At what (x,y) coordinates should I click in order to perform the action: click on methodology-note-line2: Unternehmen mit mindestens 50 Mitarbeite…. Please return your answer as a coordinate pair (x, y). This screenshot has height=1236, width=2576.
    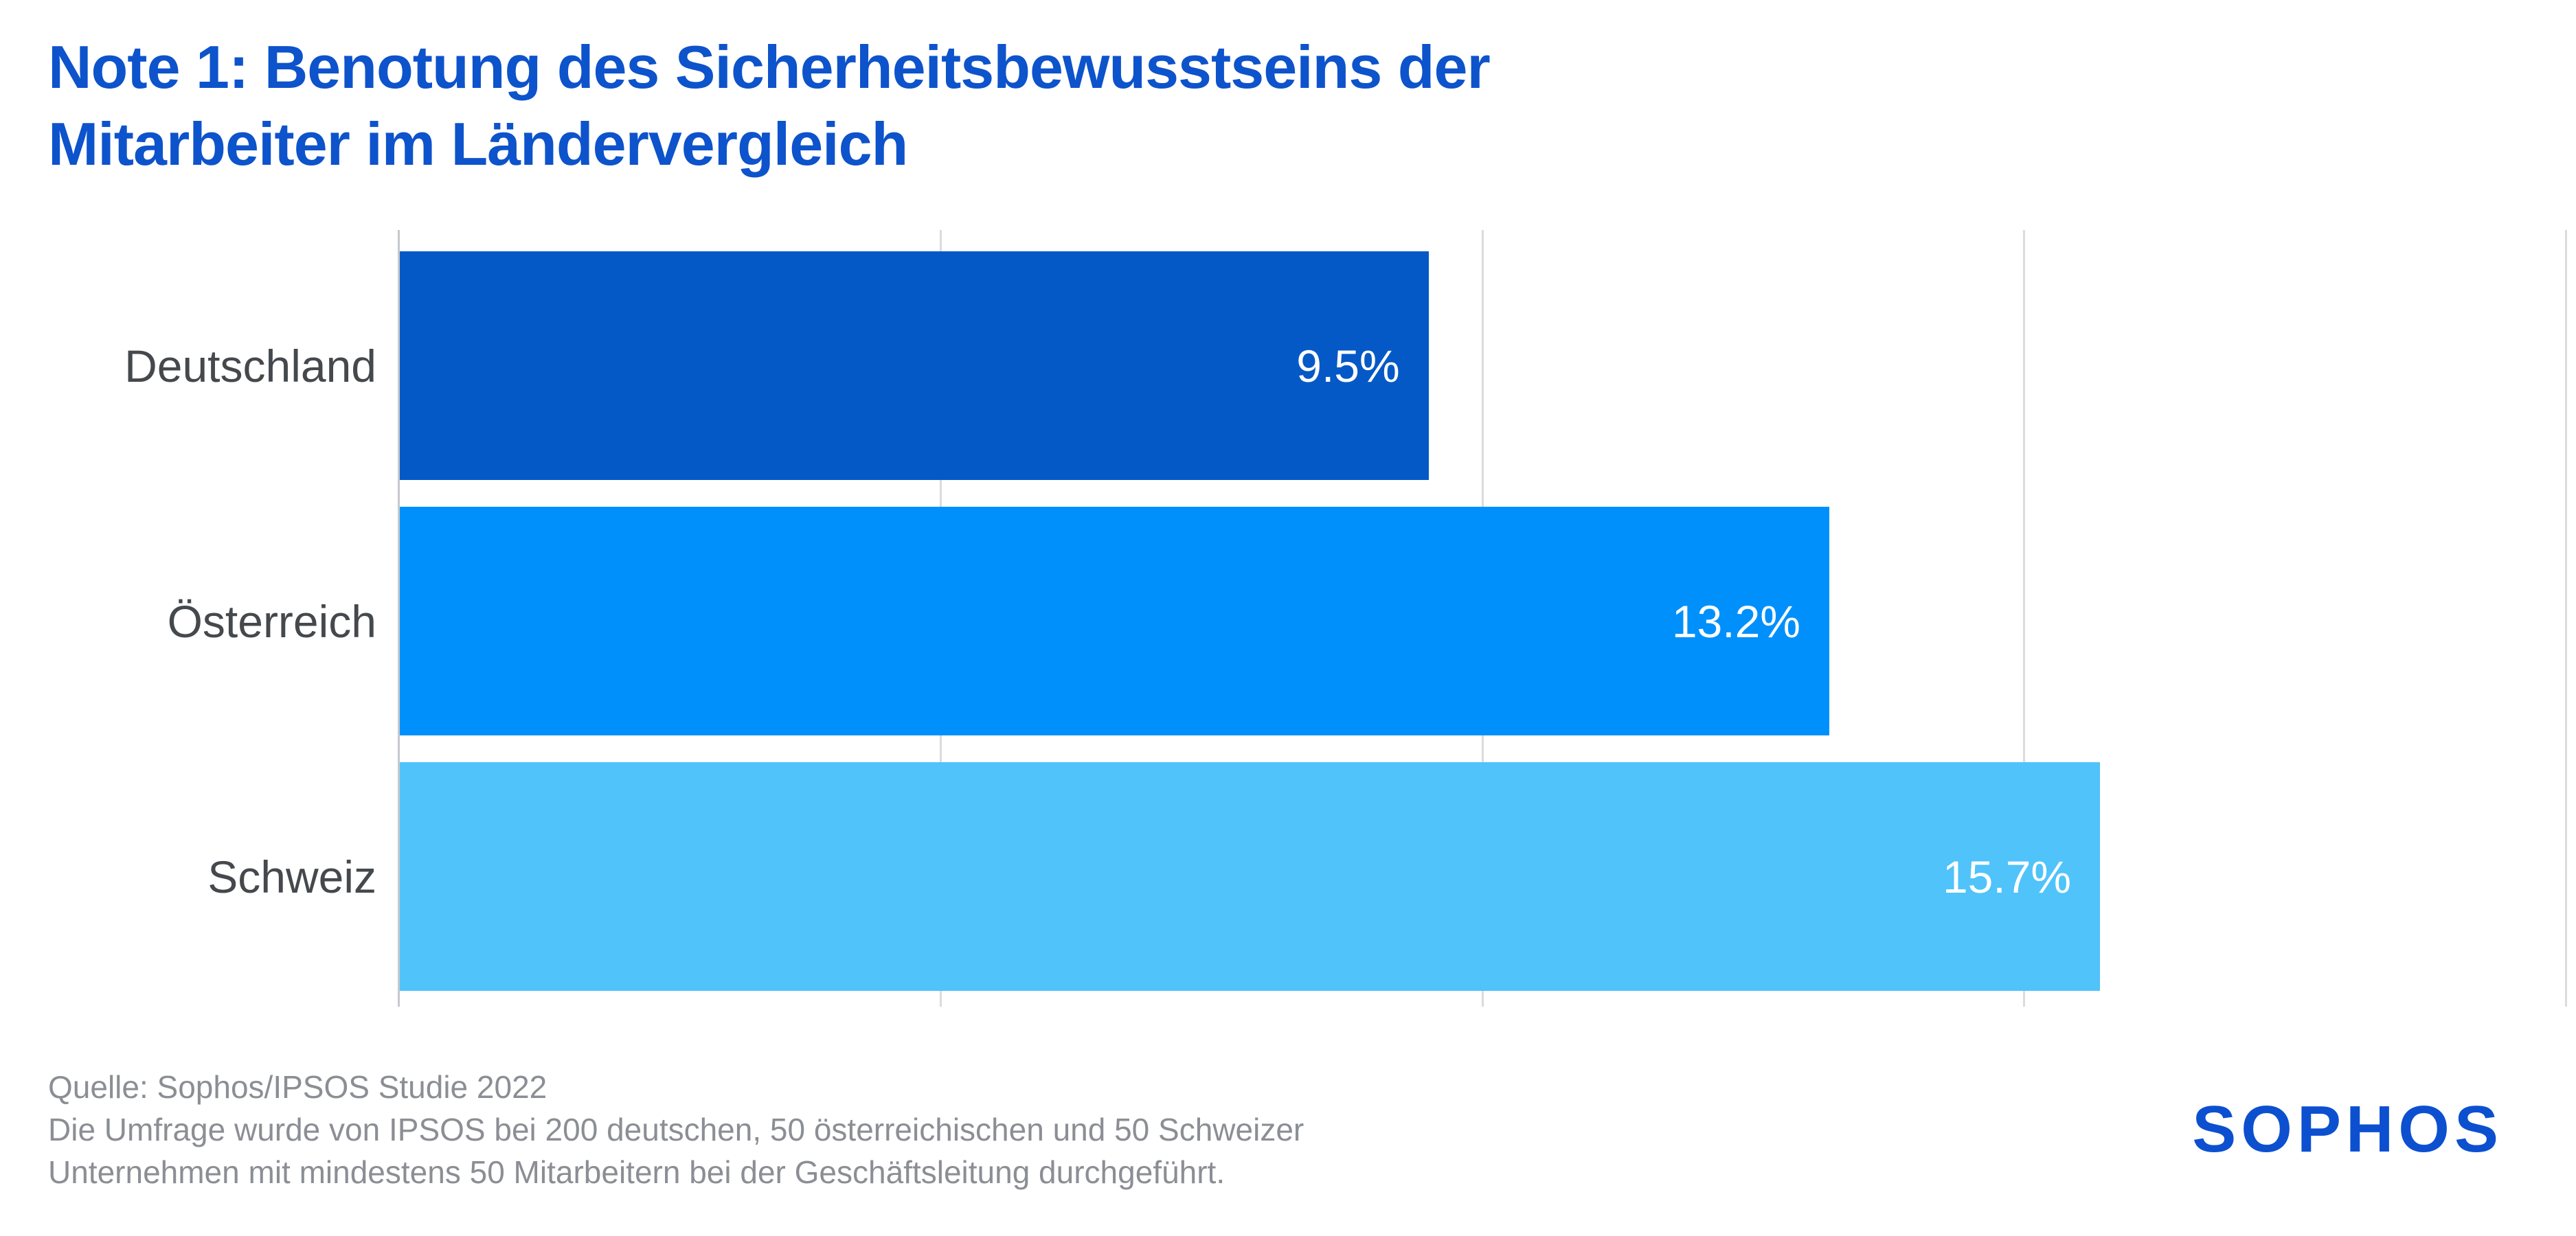
    Looking at the image, I should click on (636, 1172).